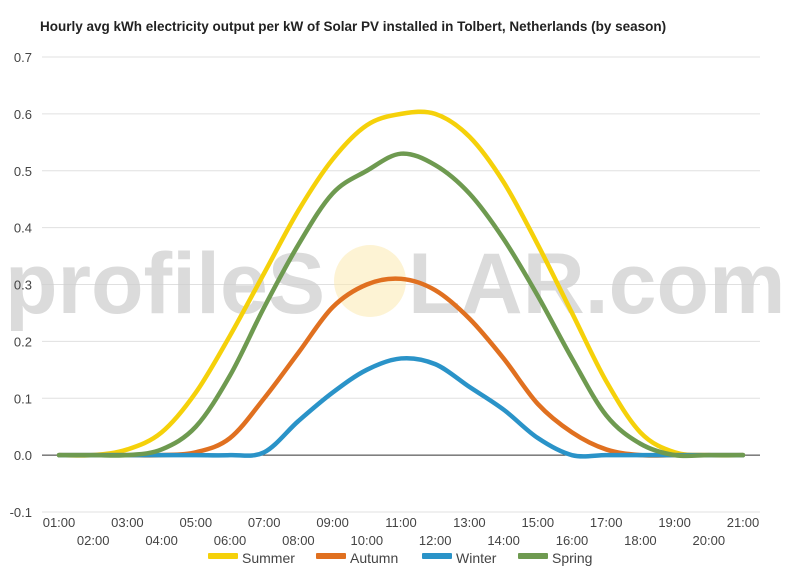  Describe the element at coordinates (161, 540) in the screenshot. I see `x-tick-label: 04:00` at that location.